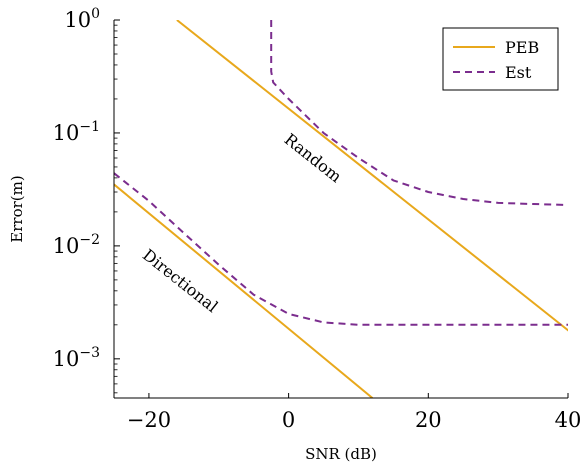 Image resolution: width=581 pixels, height=467 pixels. I want to click on y-tick-label: 10⁻², so click(76, 245).